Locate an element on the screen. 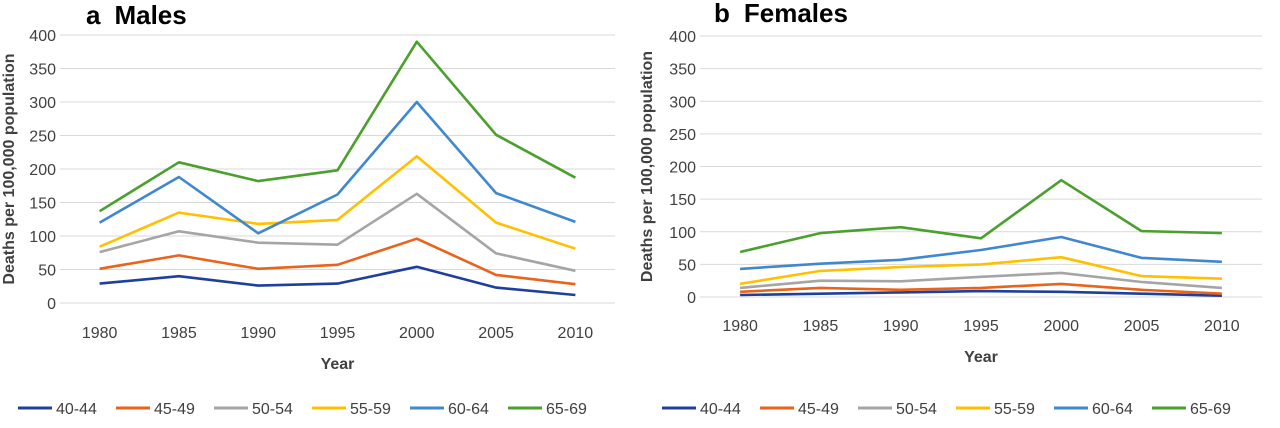 Image resolution: width=1280 pixels, height=428 pixels. panel-label: b is located at coordinates (722, 14).